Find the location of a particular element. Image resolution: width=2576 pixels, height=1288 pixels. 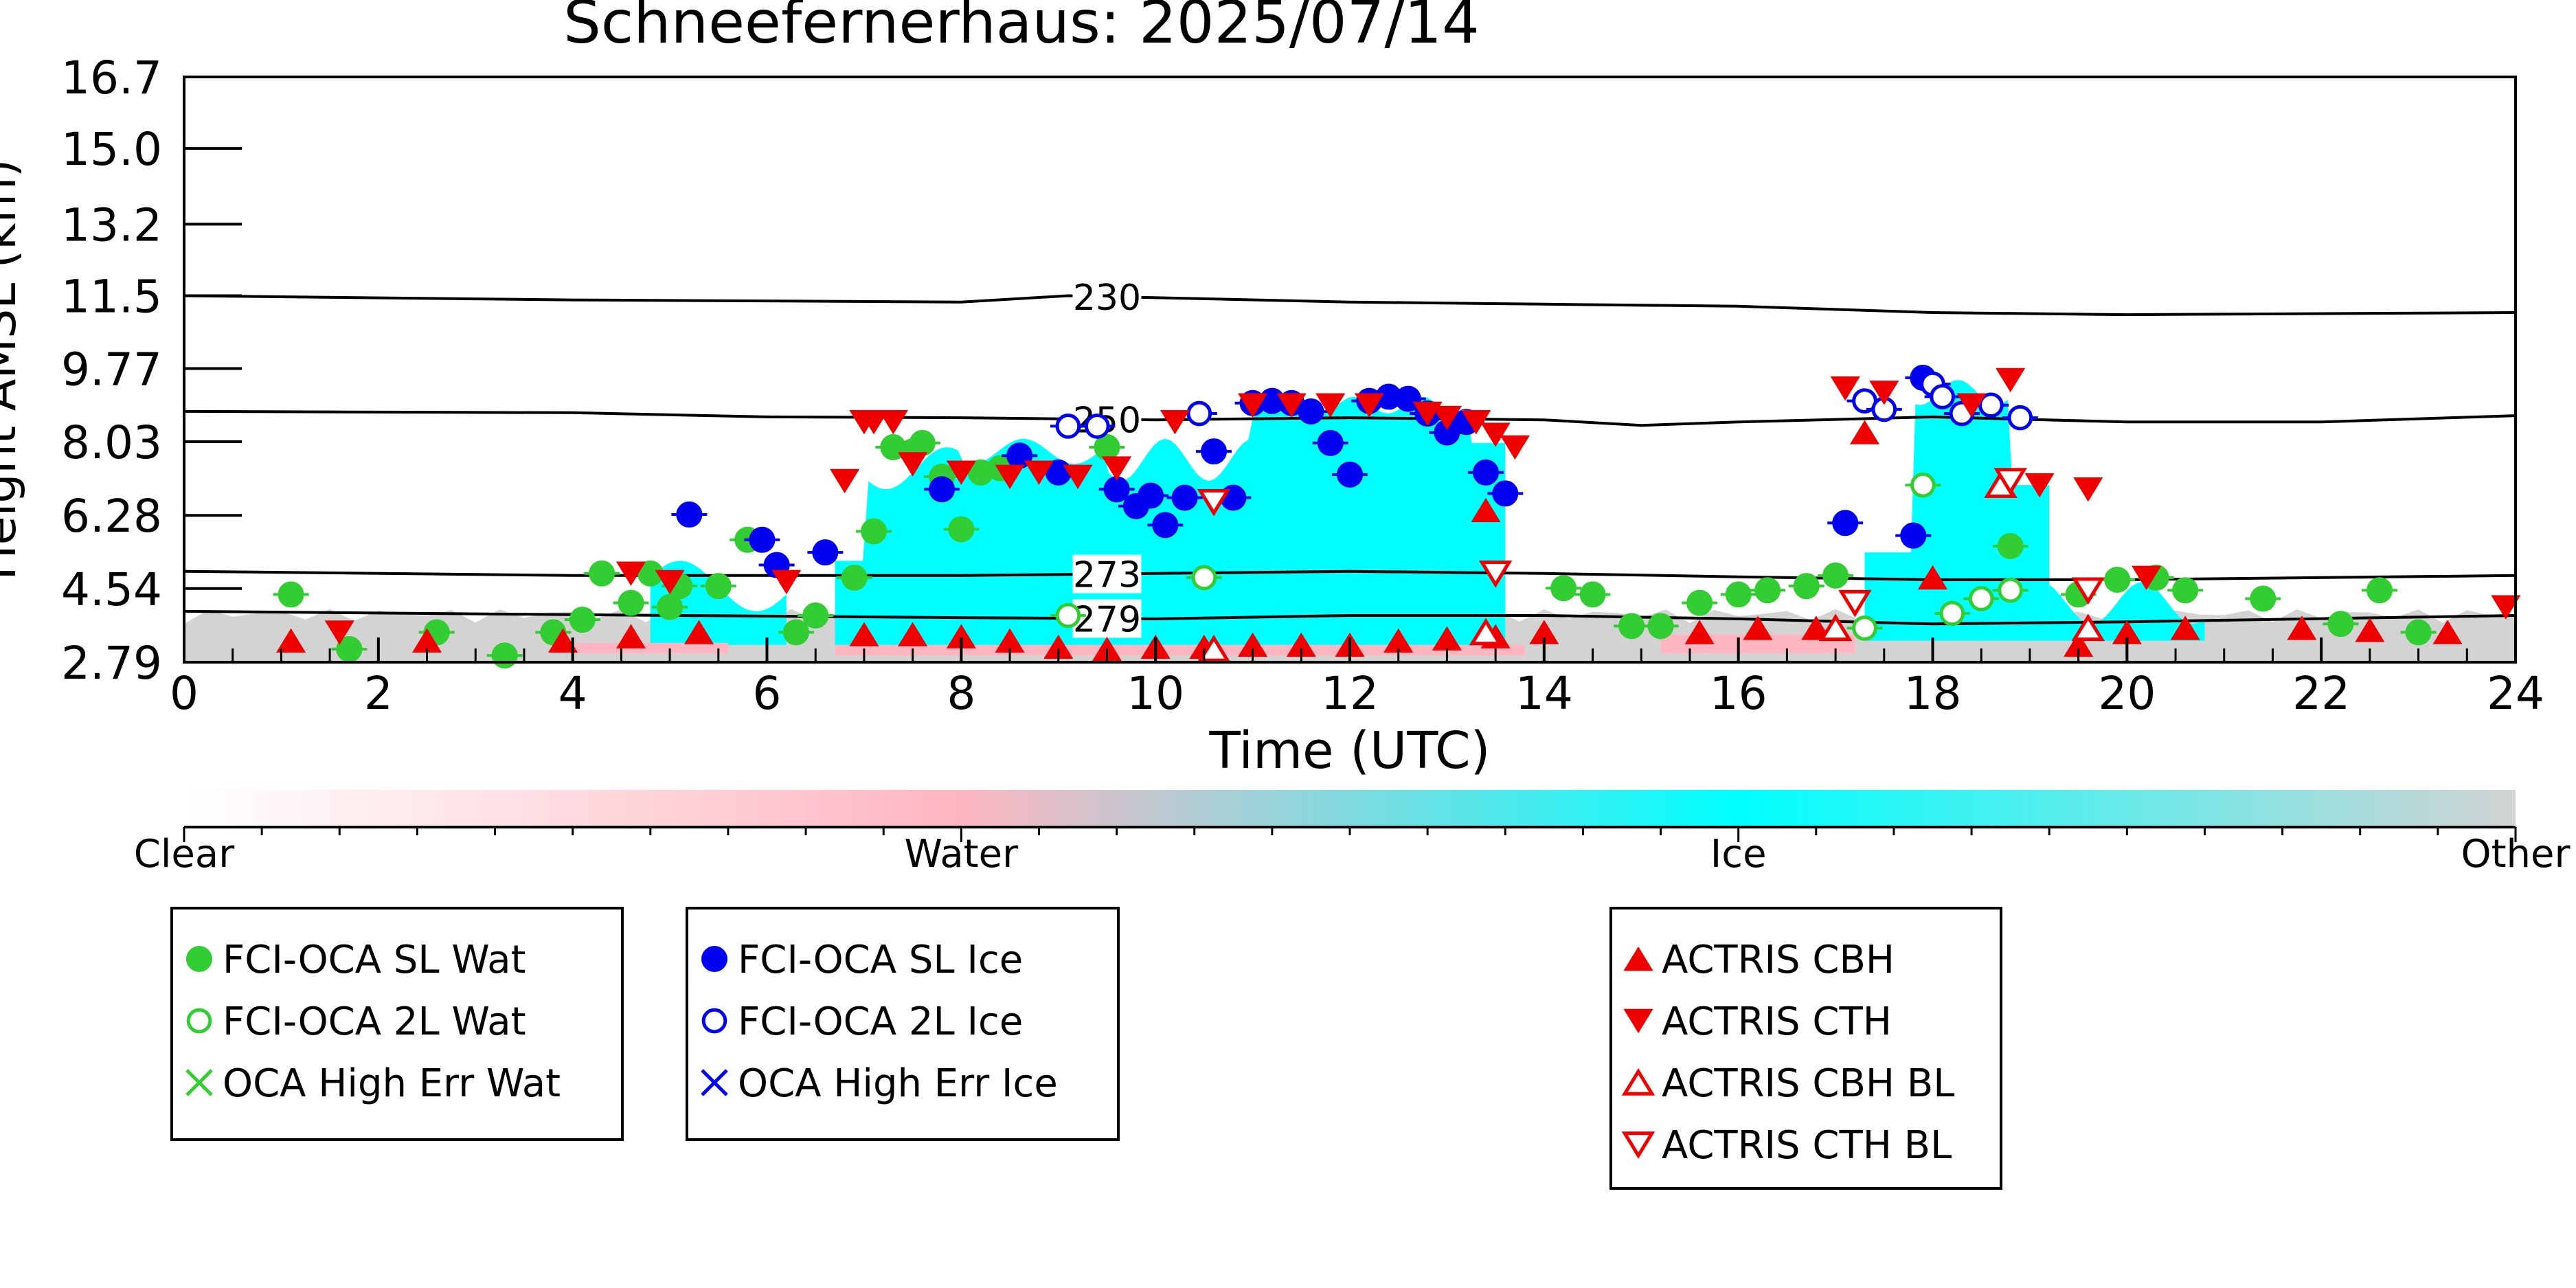

x-tick-label: 2 is located at coordinates (378, 693).